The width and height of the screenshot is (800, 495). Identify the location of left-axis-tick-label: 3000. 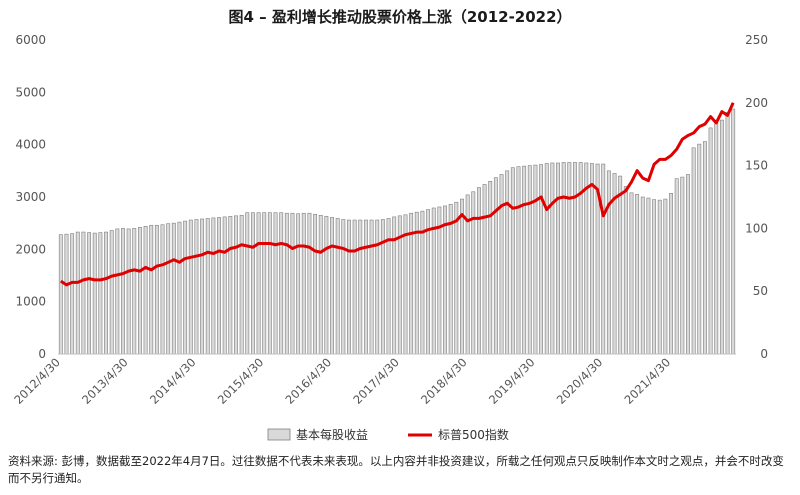
(30, 197).